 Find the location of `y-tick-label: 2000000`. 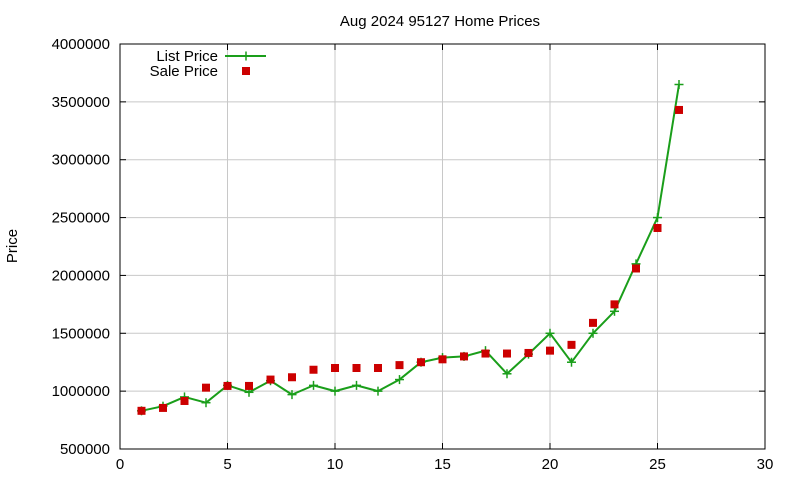

y-tick-label: 2000000 is located at coordinates (81, 275).